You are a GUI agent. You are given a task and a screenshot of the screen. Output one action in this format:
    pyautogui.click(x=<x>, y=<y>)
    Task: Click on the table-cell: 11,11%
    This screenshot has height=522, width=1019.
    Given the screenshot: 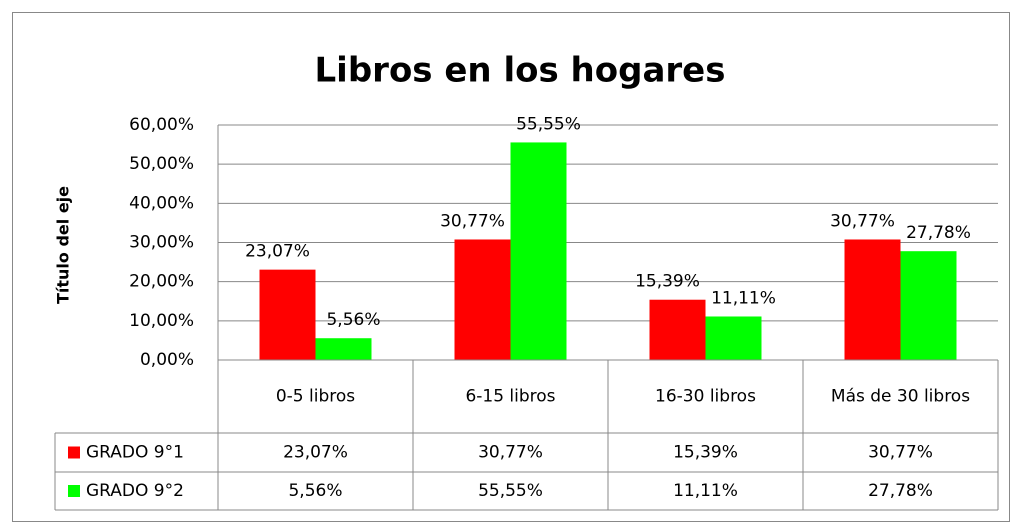 What is the action you would take?
    pyautogui.click(x=705, y=491)
    